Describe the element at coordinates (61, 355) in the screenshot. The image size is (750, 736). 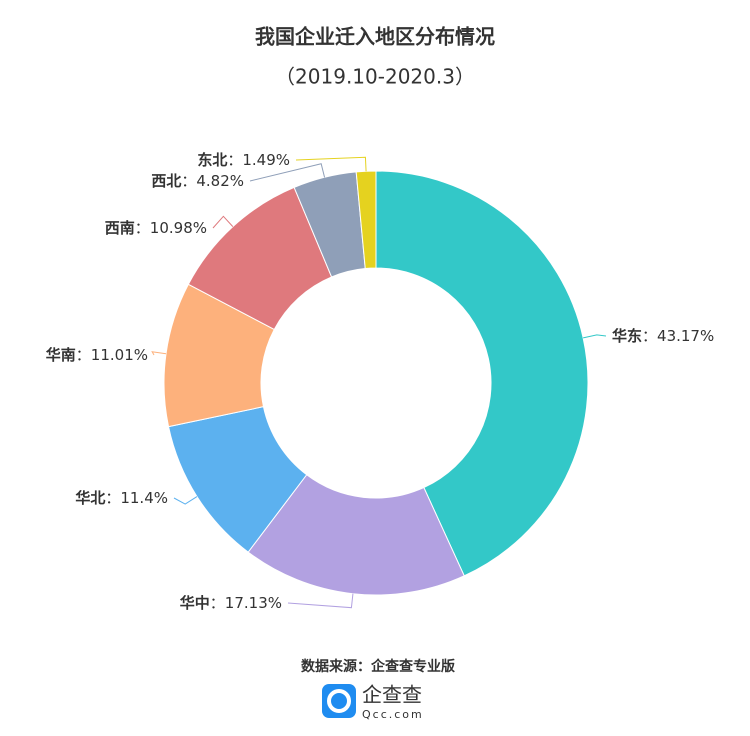
I see `category-name: 华南` at that location.